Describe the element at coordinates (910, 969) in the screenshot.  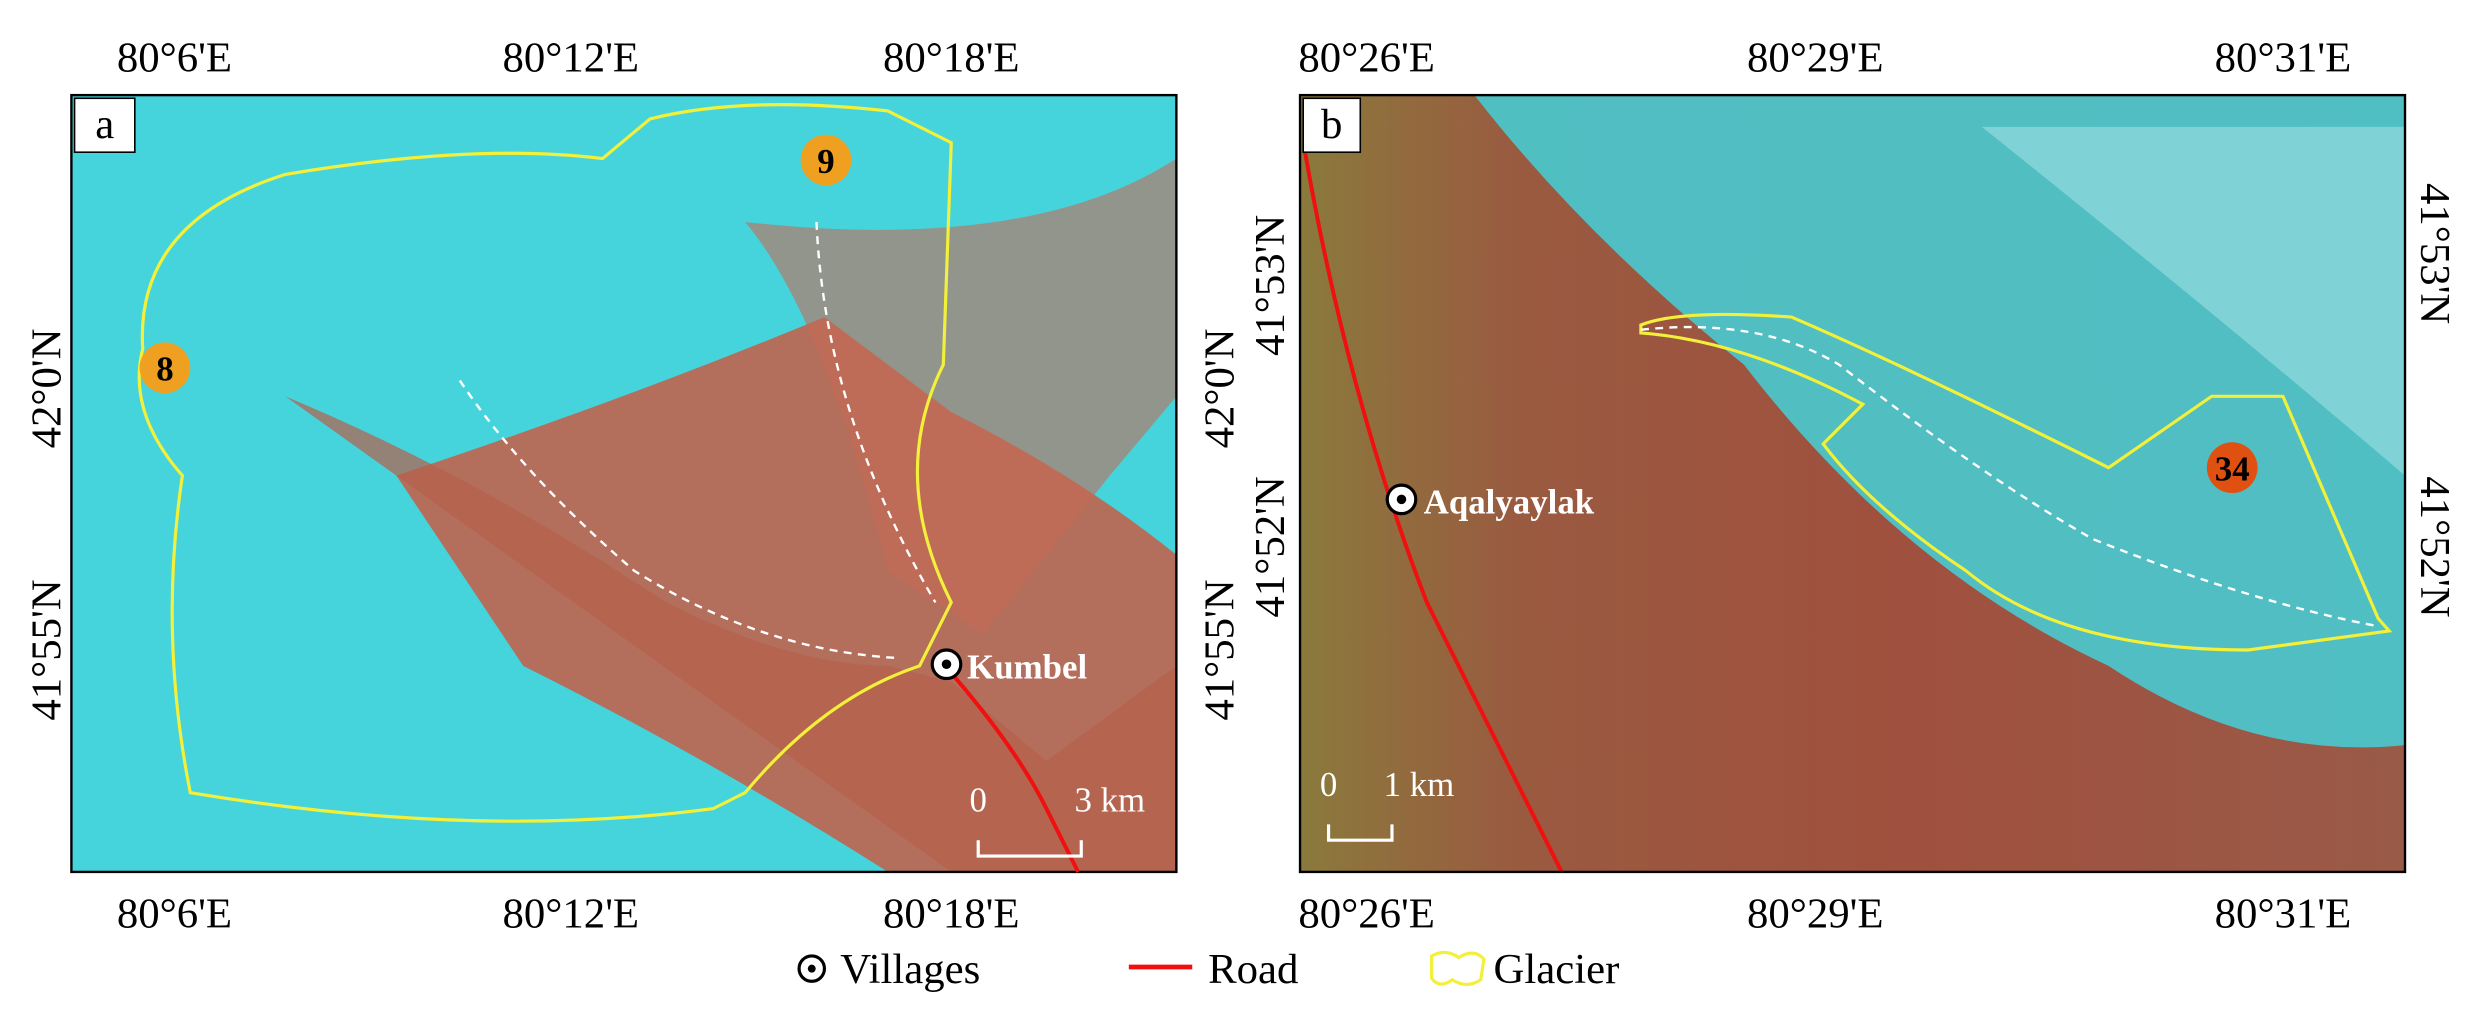
I see `legend-label: Villages` at that location.